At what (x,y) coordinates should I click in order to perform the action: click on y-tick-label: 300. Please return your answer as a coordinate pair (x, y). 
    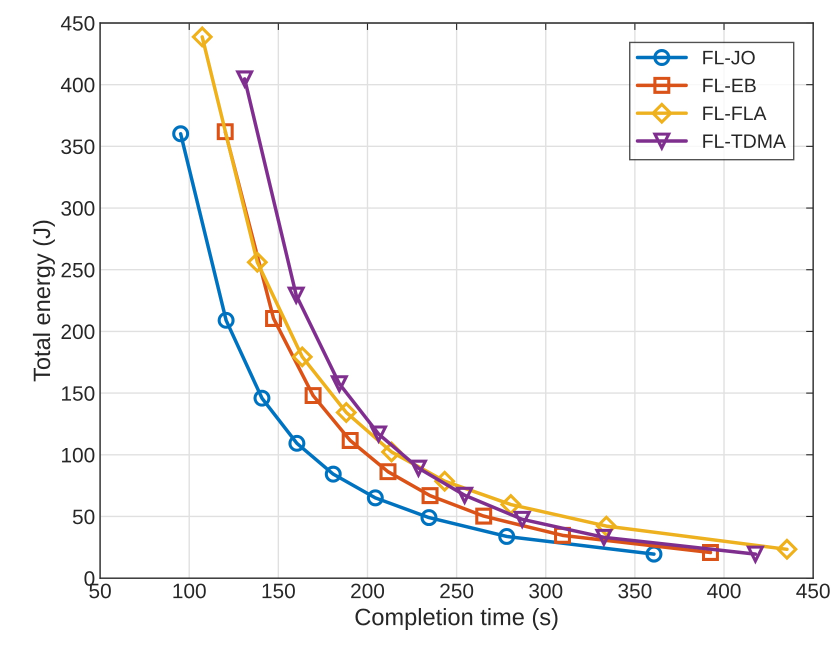
    Looking at the image, I should click on (77, 208).